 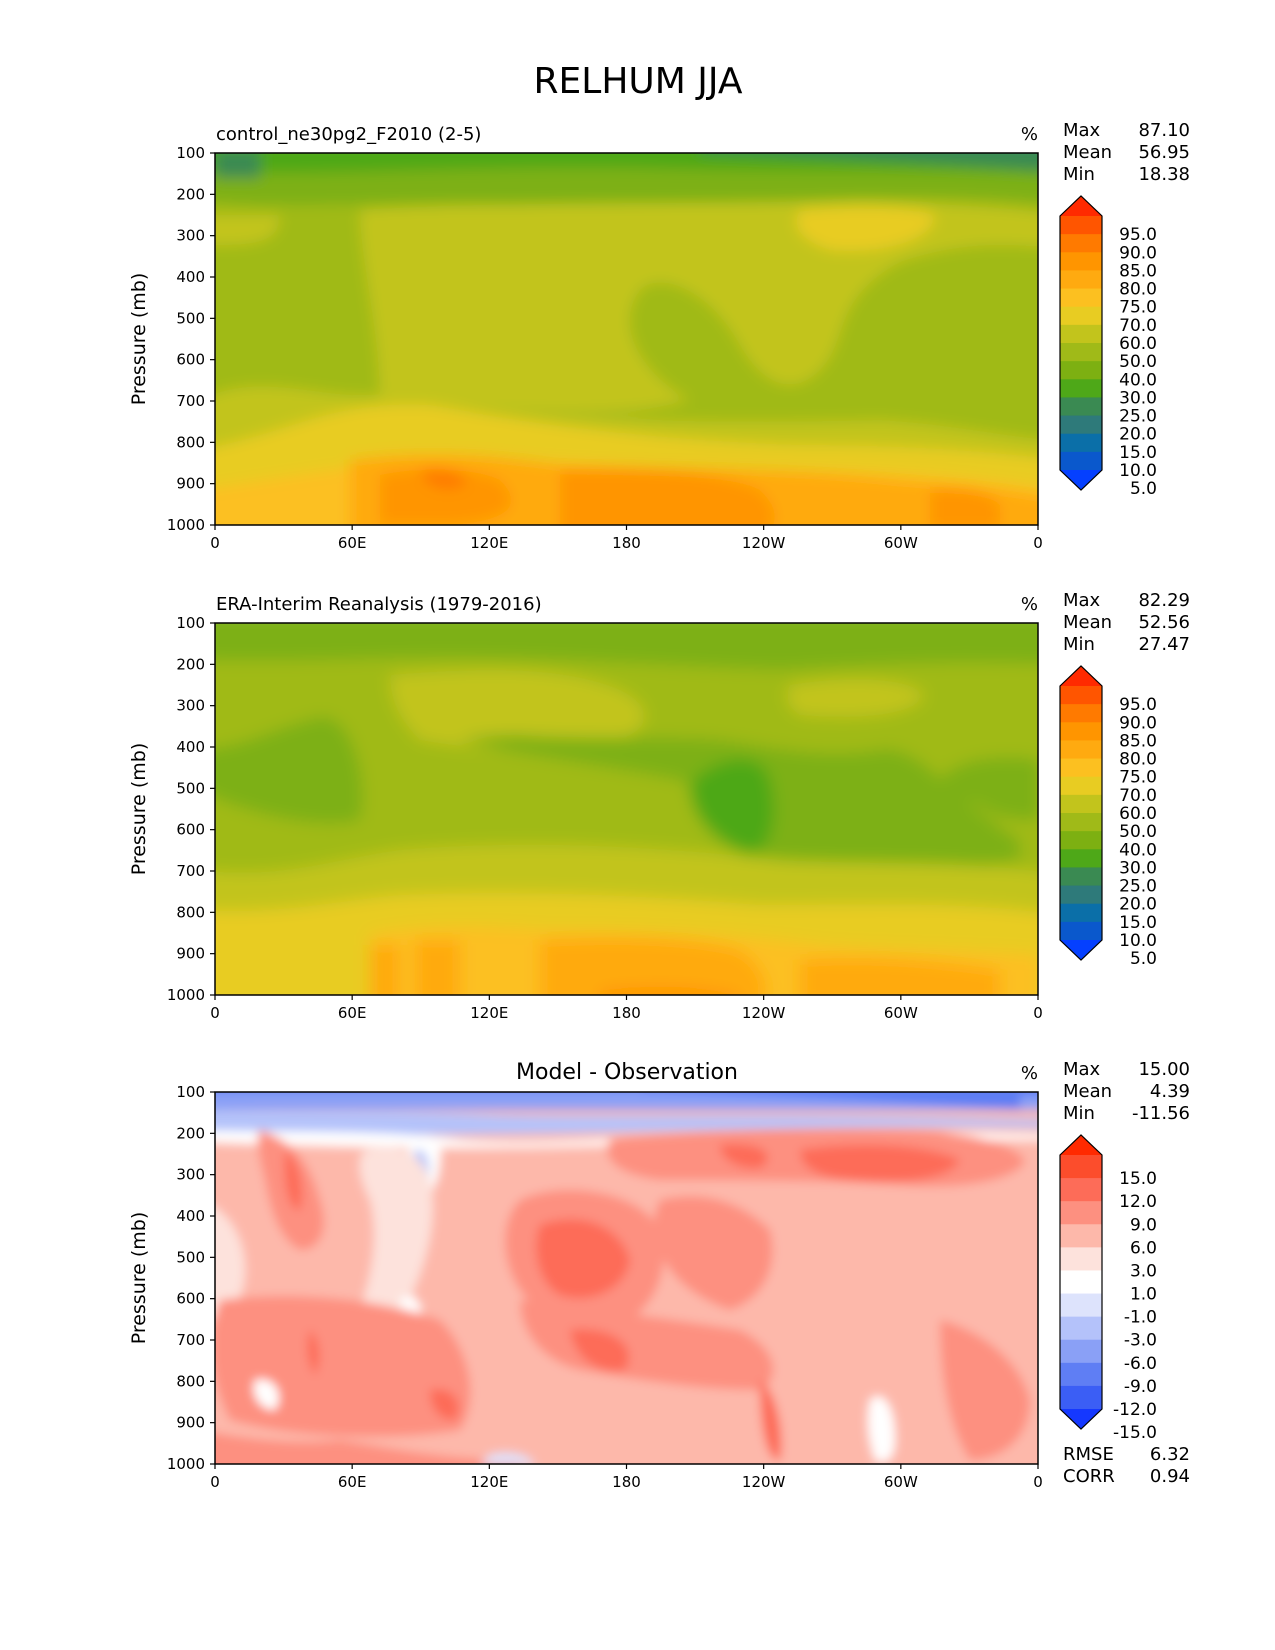 What do you see at coordinates (638, 81) in the screenshot?
I see `page-title: RELHUM JJA` at bounding box center [638, 81].